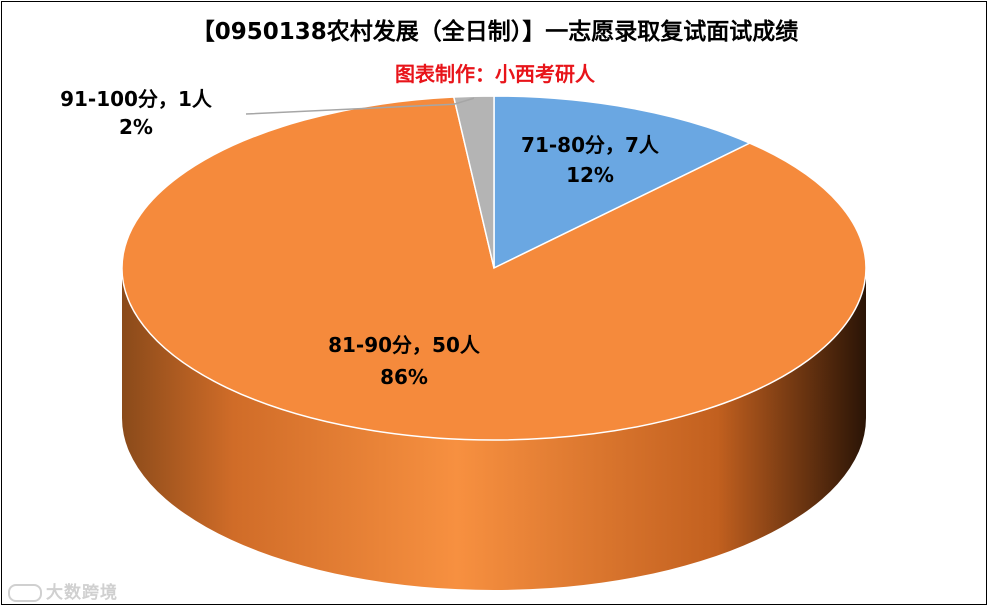  Describe the element at coordinates (404, 377) in the screenshot. I see `slice-percent-label: 86%` at that location.